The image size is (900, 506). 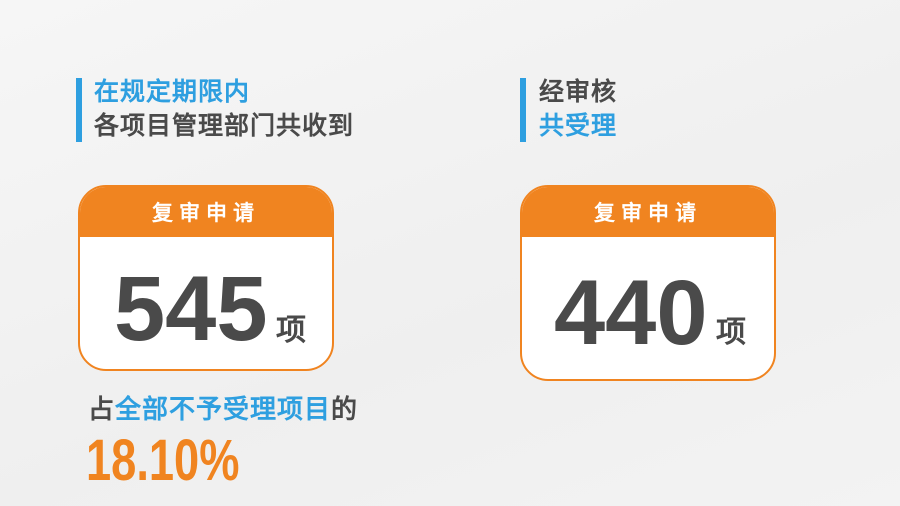 I want to click on share-caption: 占全部不予受理项目的, so click(x=223, y=410).